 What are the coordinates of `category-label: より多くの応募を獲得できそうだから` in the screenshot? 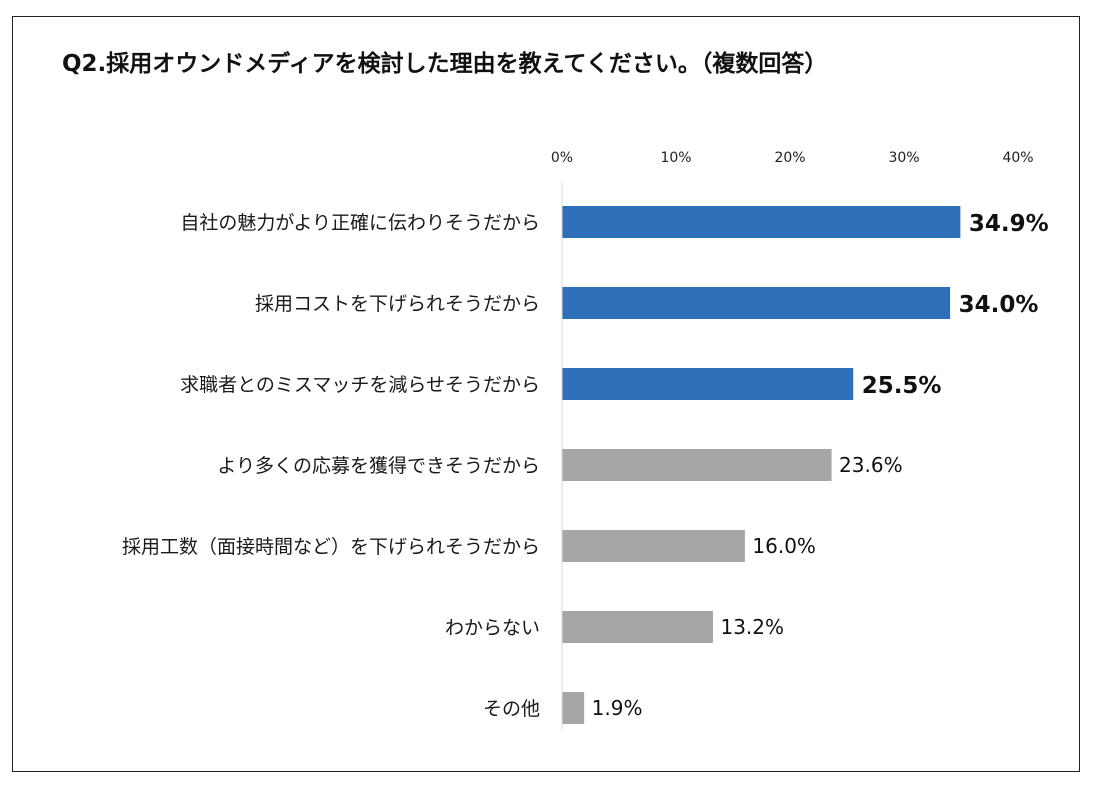 It's located at (378, 466).